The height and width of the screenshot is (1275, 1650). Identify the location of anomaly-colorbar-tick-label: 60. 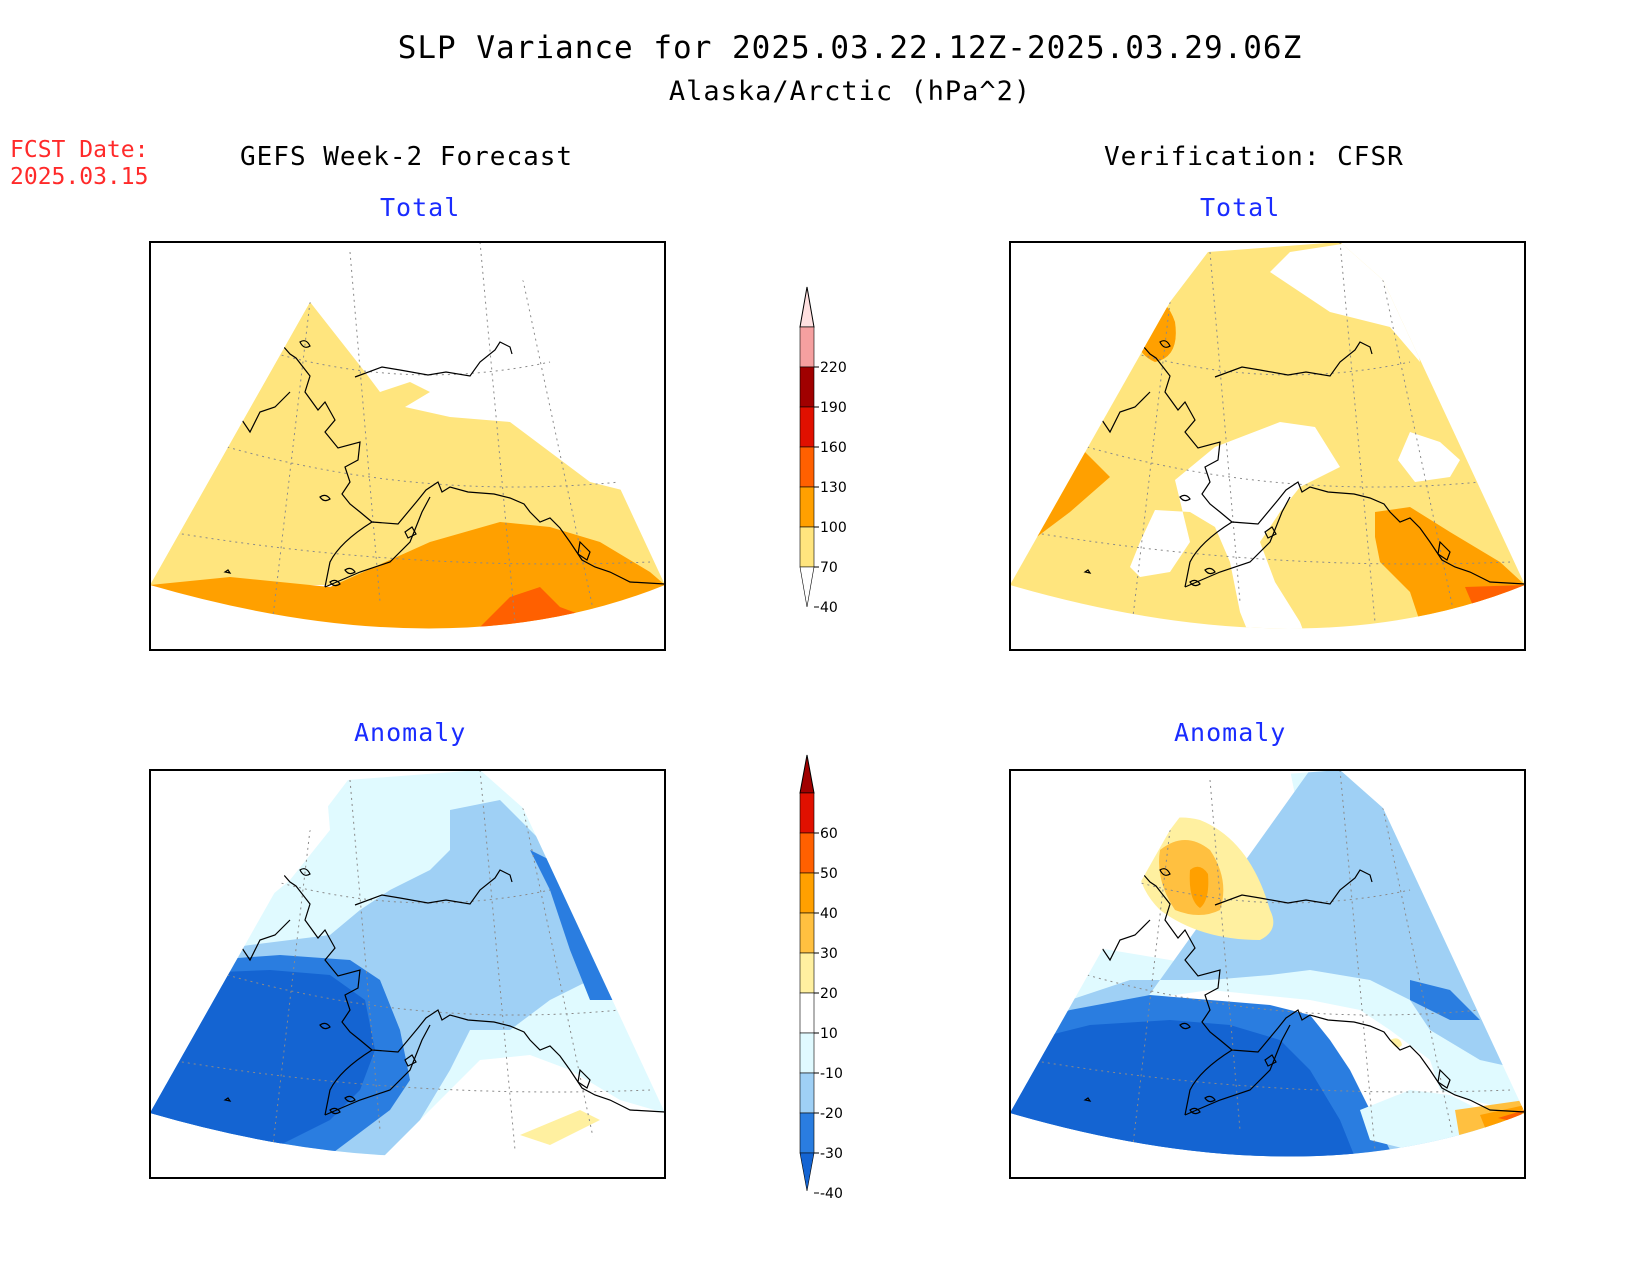
(829, 834).